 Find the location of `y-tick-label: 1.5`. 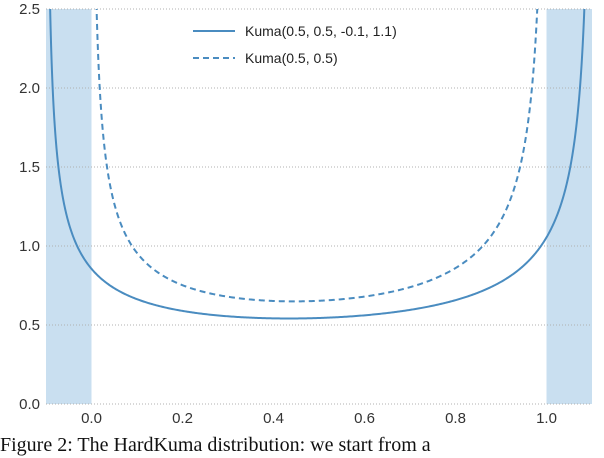

y-tick-label: 1.5 is located at coordinates (29, 167).